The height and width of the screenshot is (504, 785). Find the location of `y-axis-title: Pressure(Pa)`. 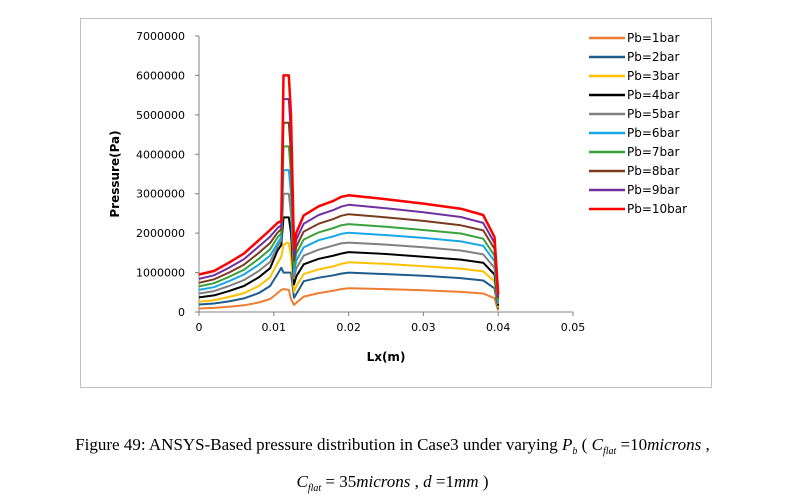

y-axis-title: Pressure(Pa) is located at coordinates (115, 173).